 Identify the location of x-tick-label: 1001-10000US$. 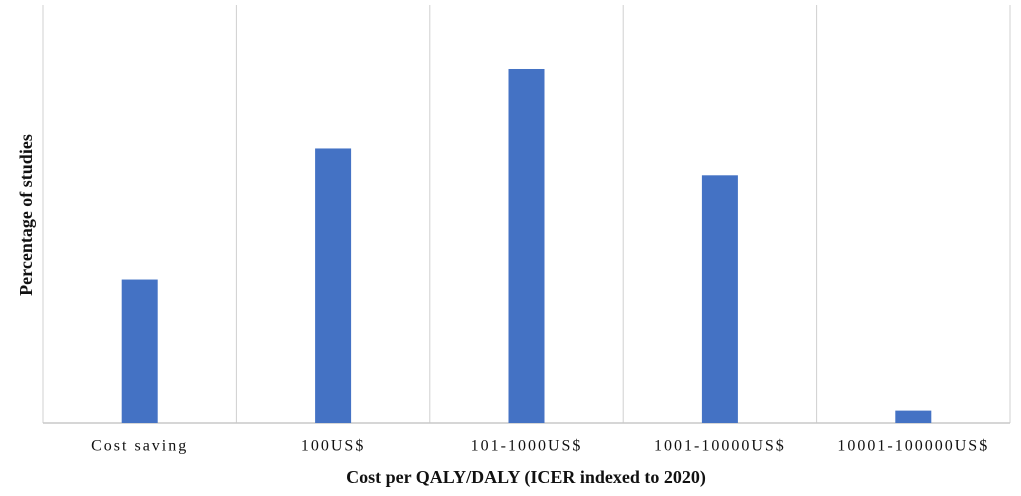
(720, 446).